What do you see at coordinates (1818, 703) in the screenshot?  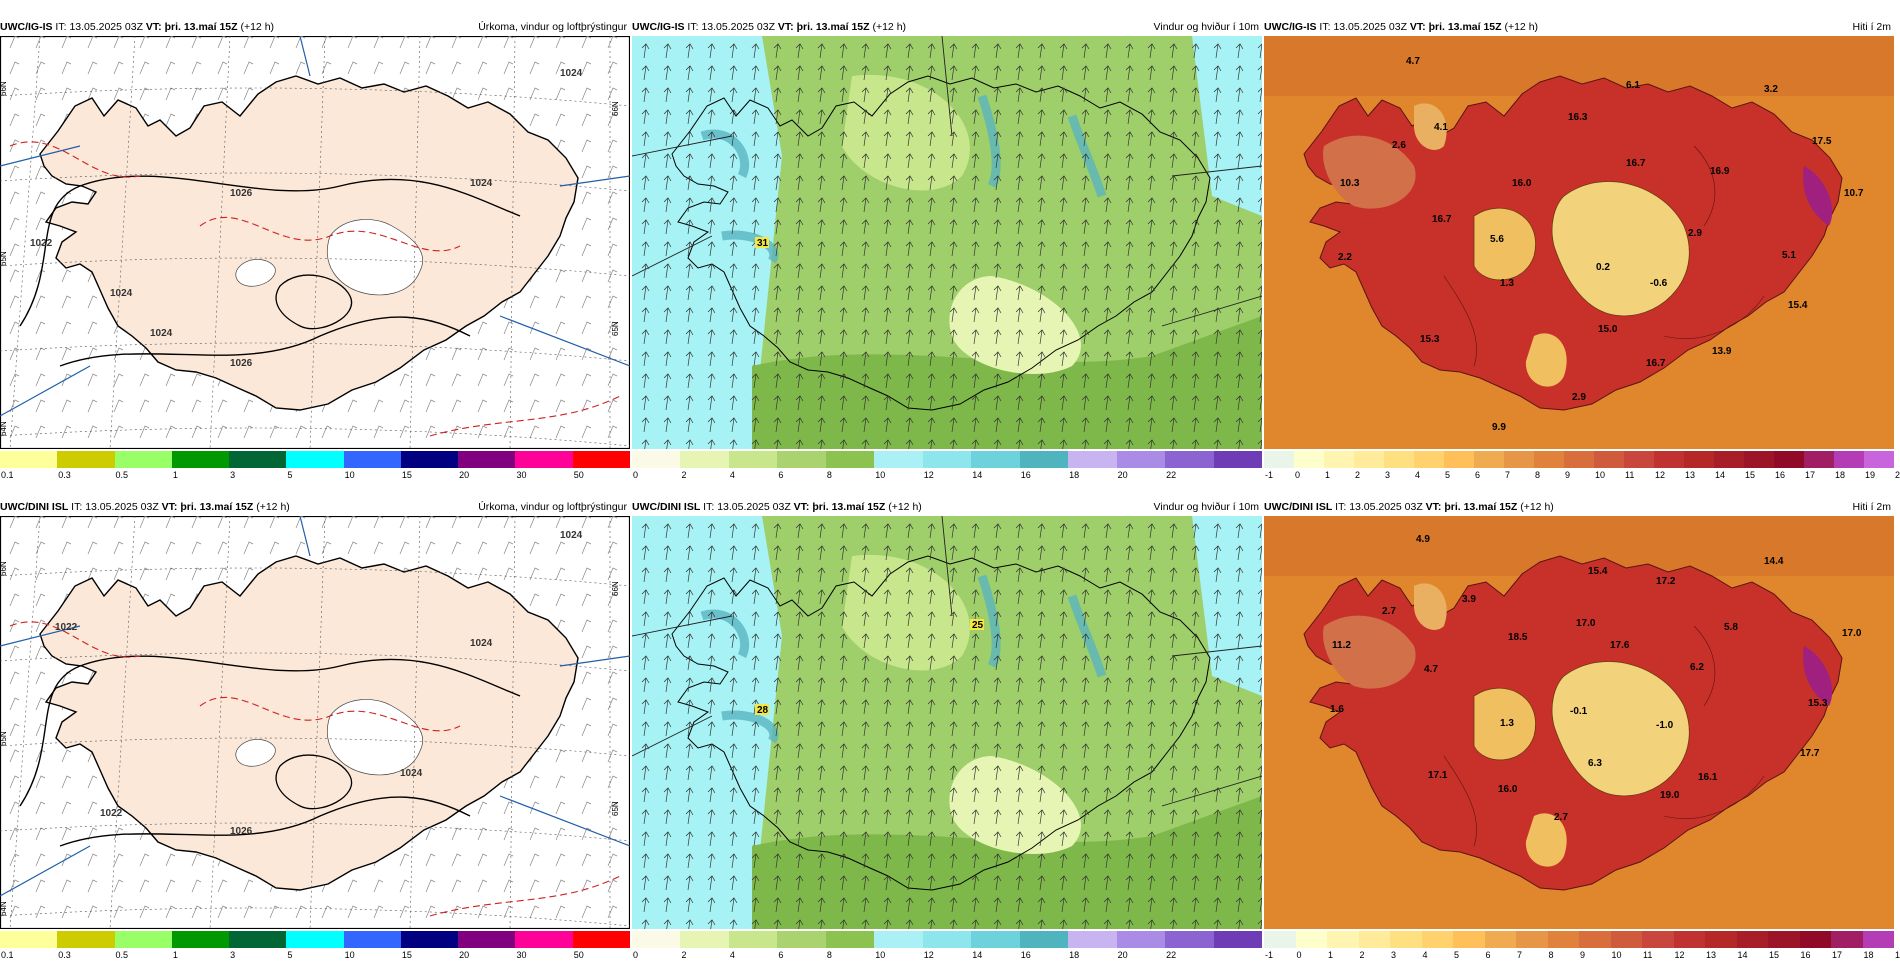 I see `temp-value-label: 15.3` at bounding box center [1818, 703].